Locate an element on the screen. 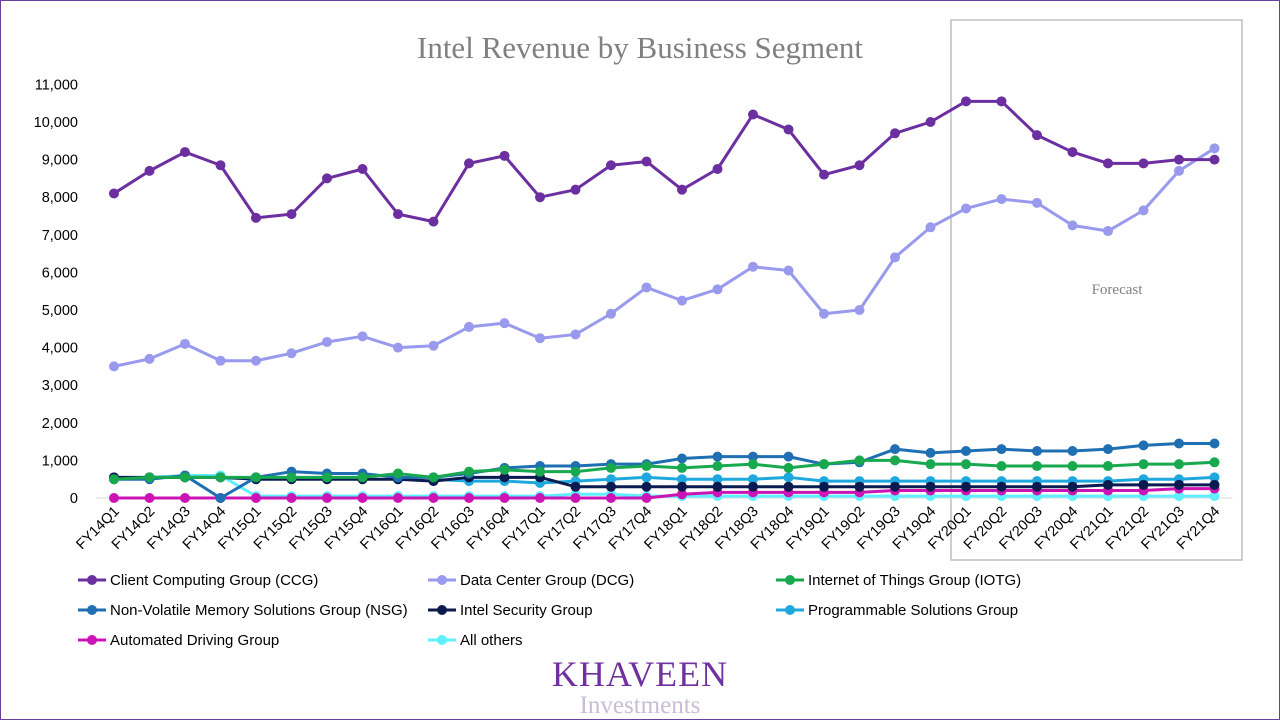  legend-label: All others is located at coordinates (491, 640).